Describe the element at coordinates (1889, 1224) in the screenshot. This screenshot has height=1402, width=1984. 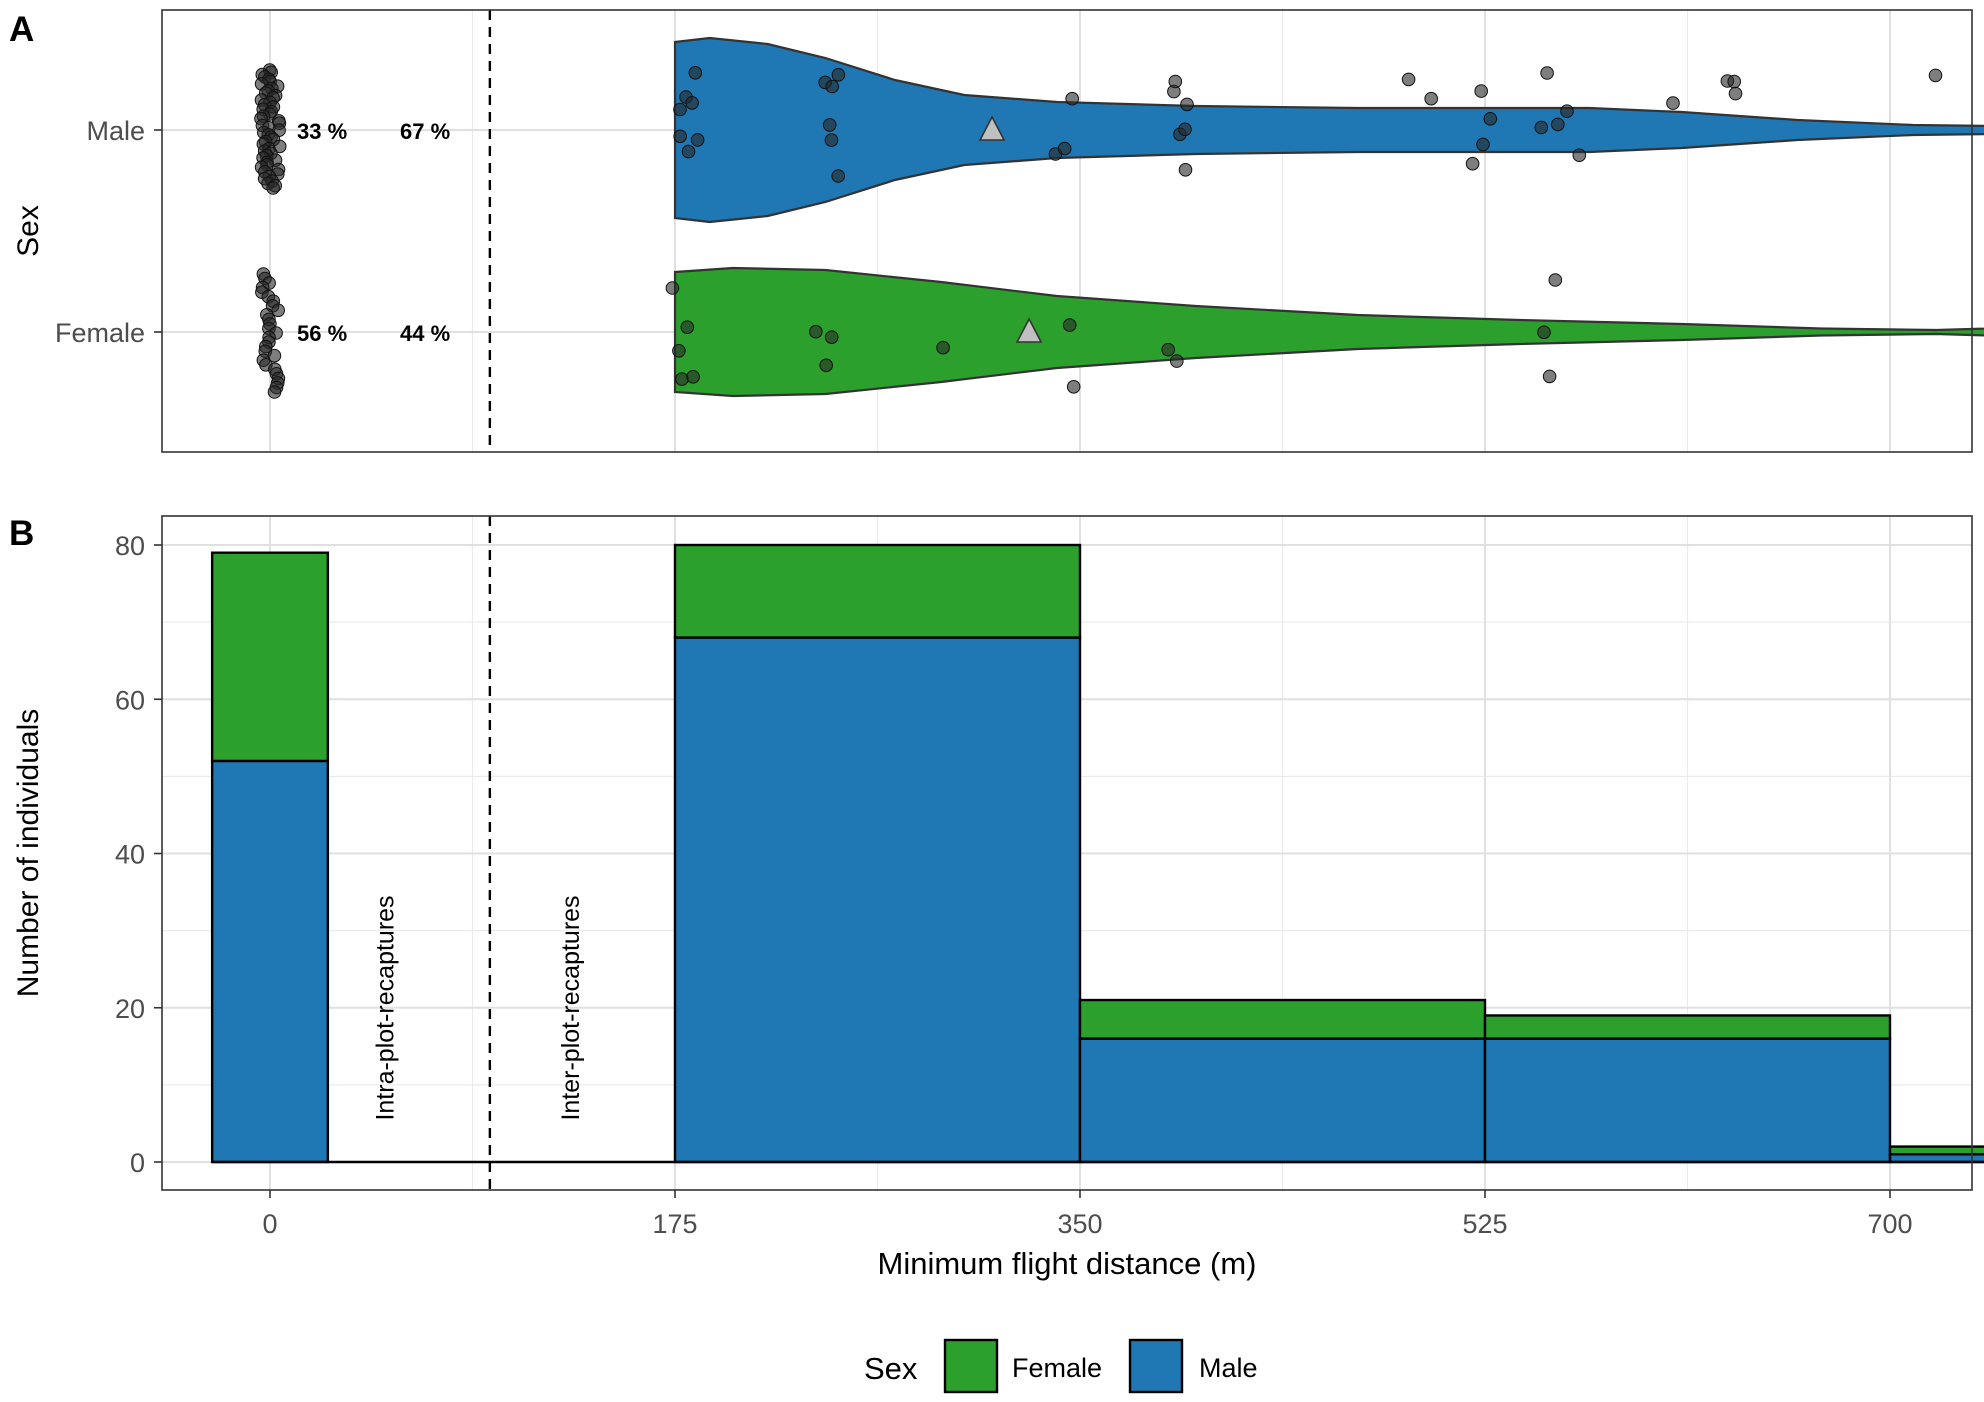
I see `x-tick-label: 700` at that location.